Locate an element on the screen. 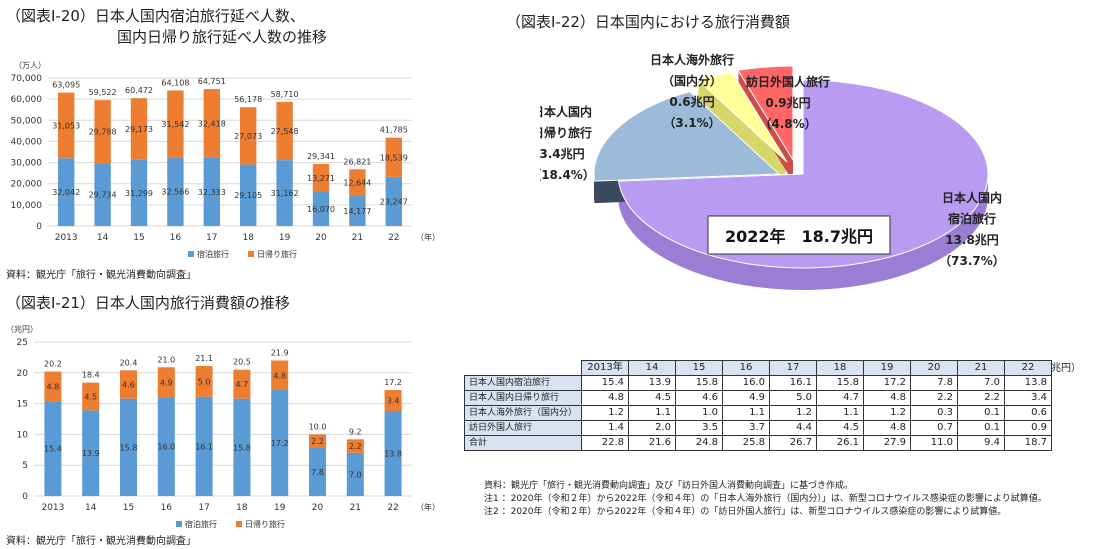 This screenshot has width=1094, height=549. data-label: 29,734 is located at coordinates (103, 195).